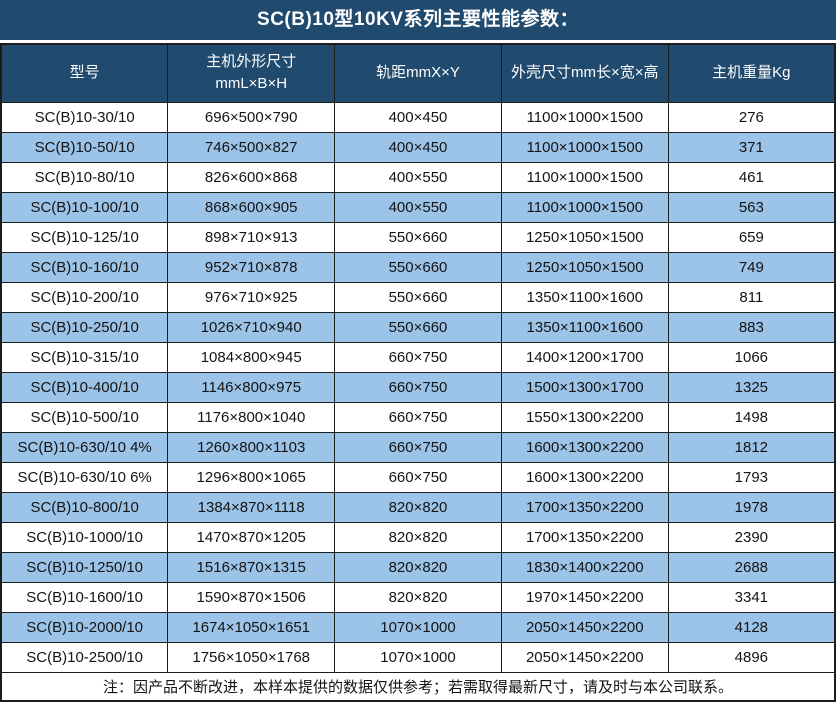  I want to click on table-cell: SC(B)10-315/10, so click(84, 357).